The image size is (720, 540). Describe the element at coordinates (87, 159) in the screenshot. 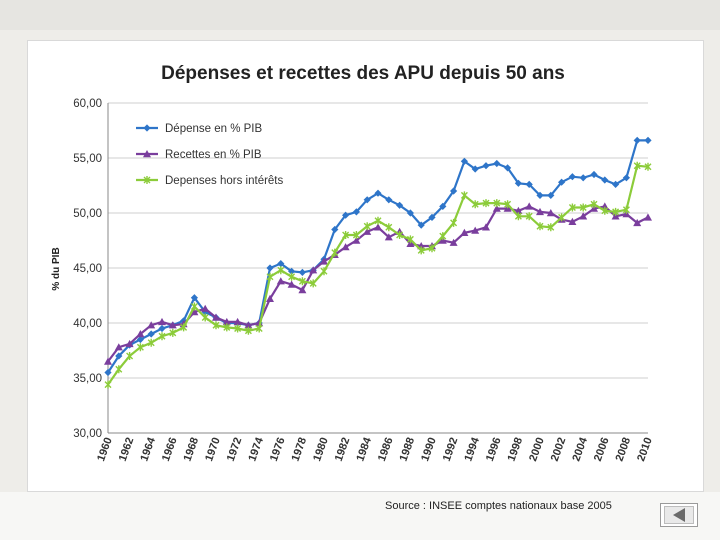

I see `y-tick-label: 55,00` at that location.